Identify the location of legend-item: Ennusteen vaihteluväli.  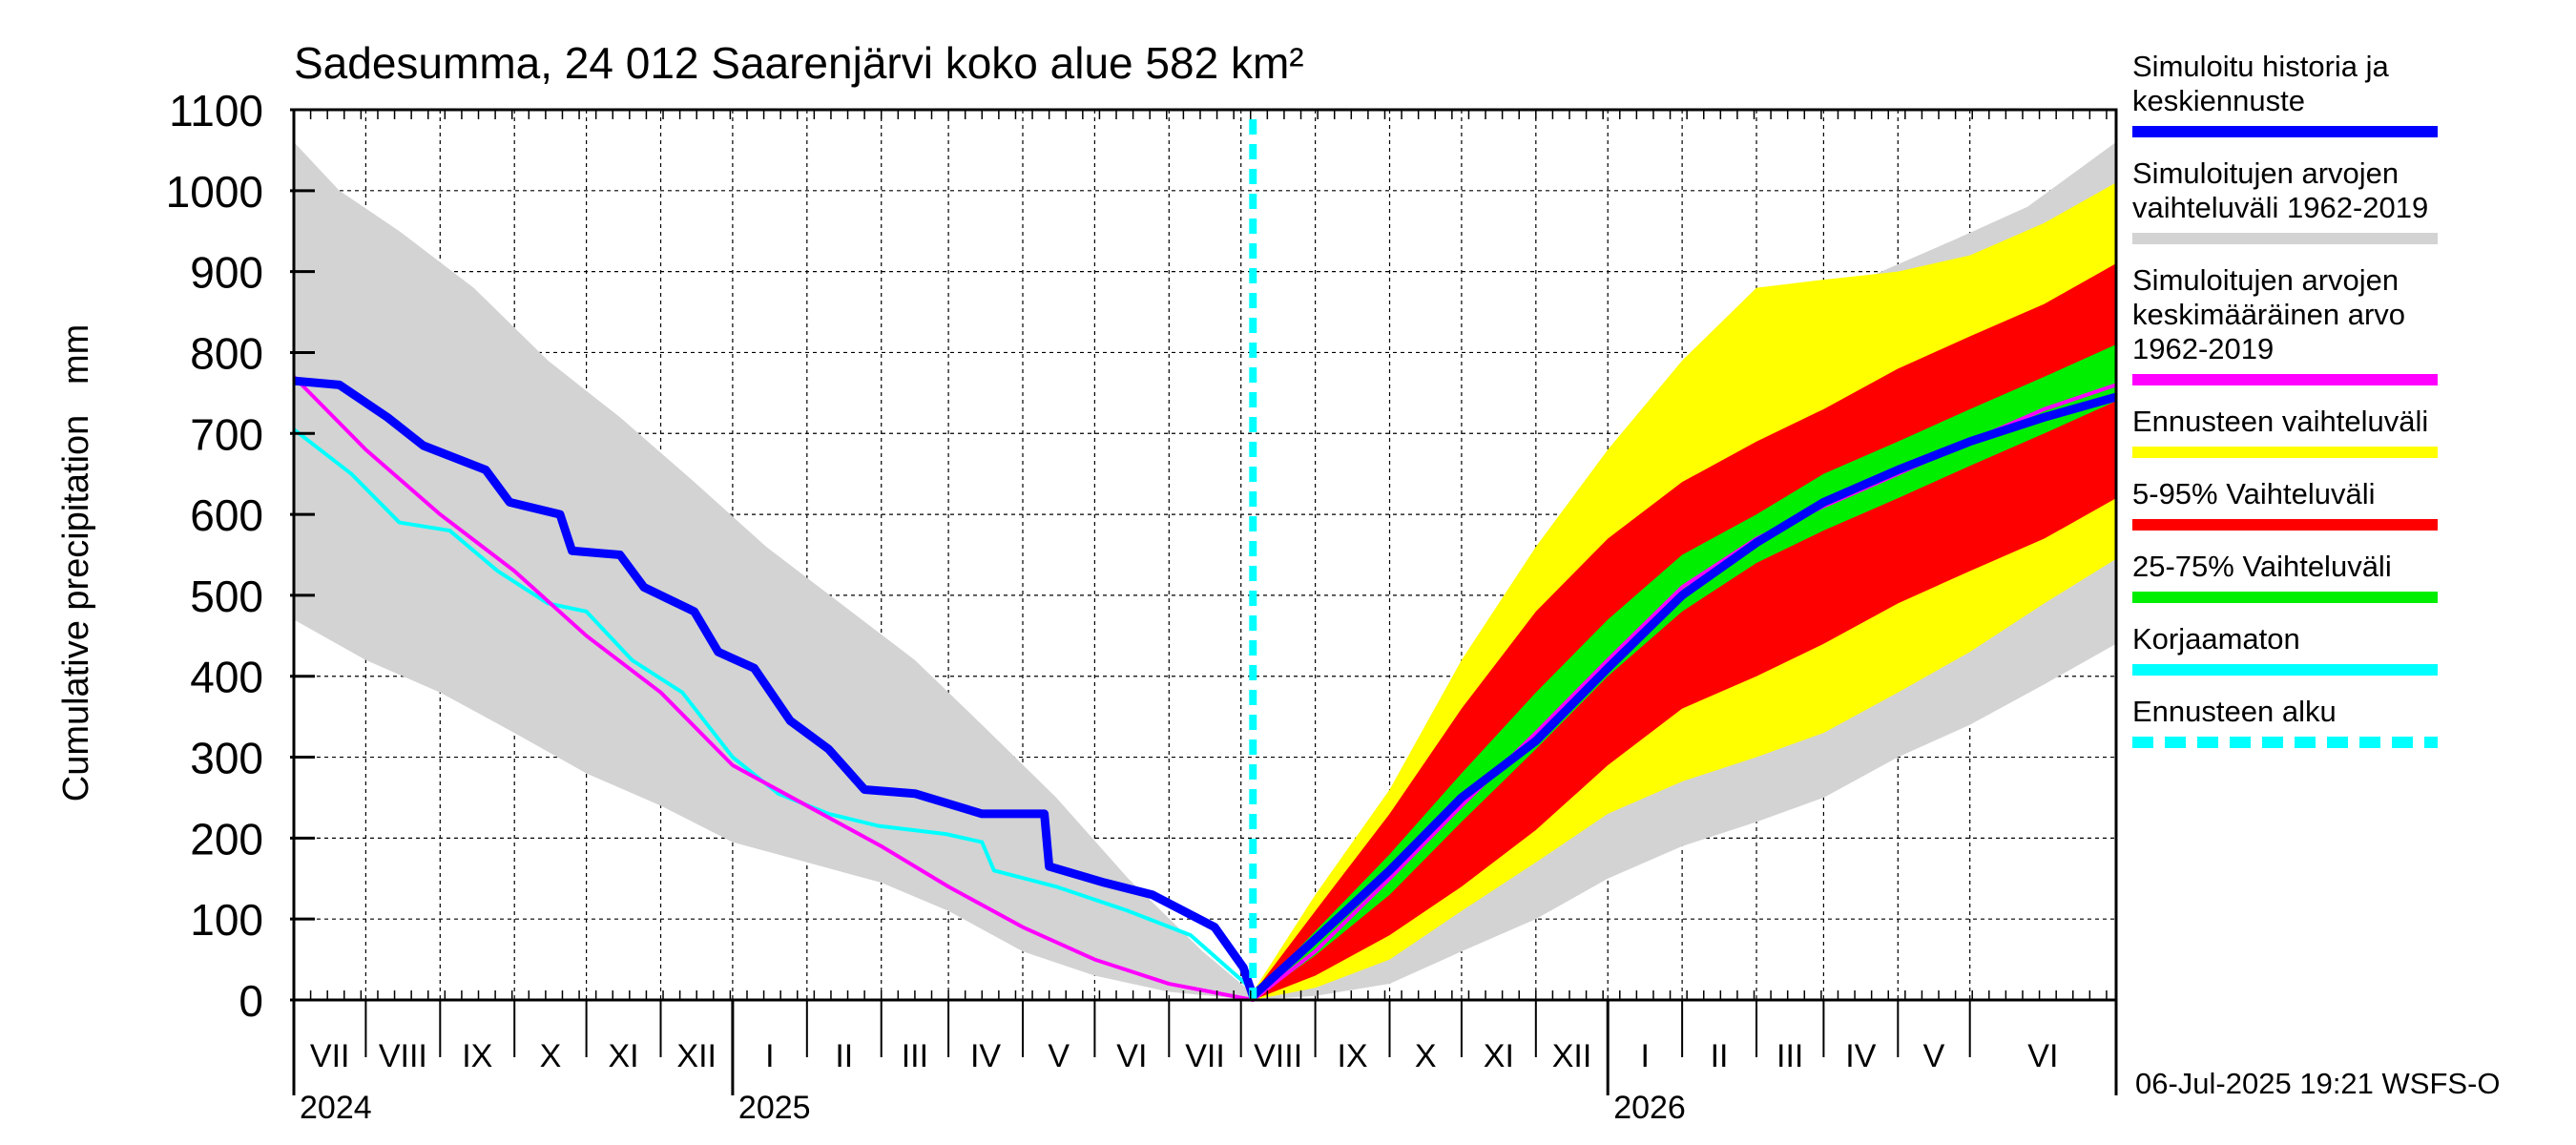
(2289, 431).